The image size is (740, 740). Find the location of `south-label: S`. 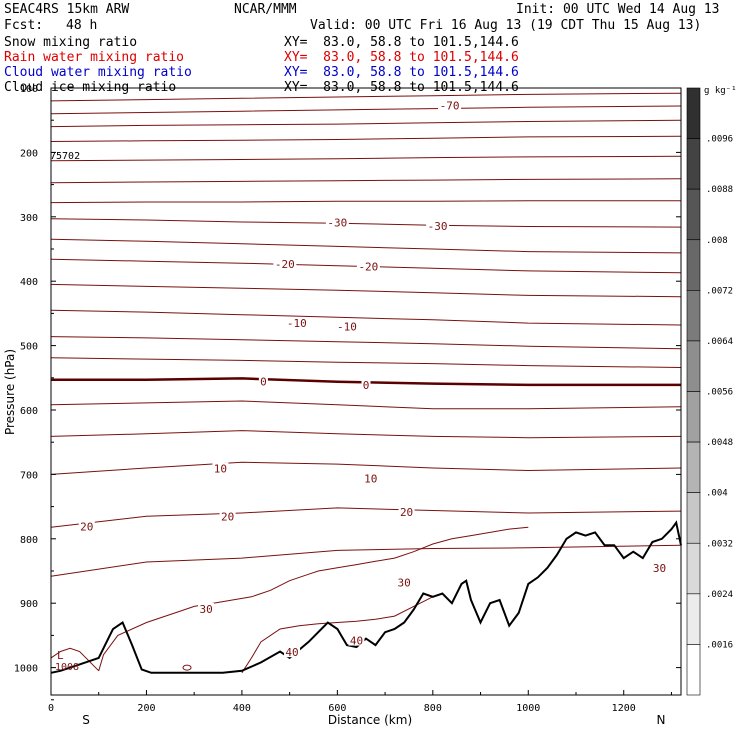

south-label: S is located at coordinates (86, 720).